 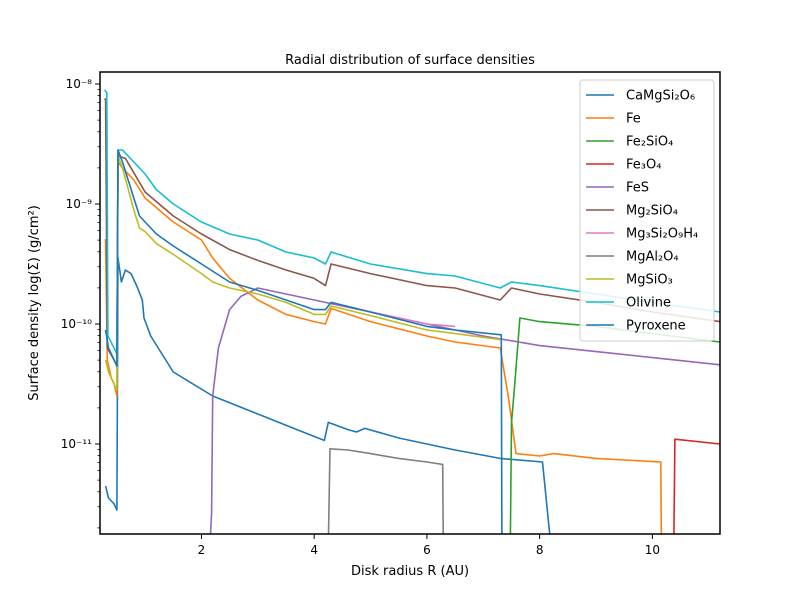 I want to click on legend-label: MgAl₂O₄, so click(x=652, y=257).